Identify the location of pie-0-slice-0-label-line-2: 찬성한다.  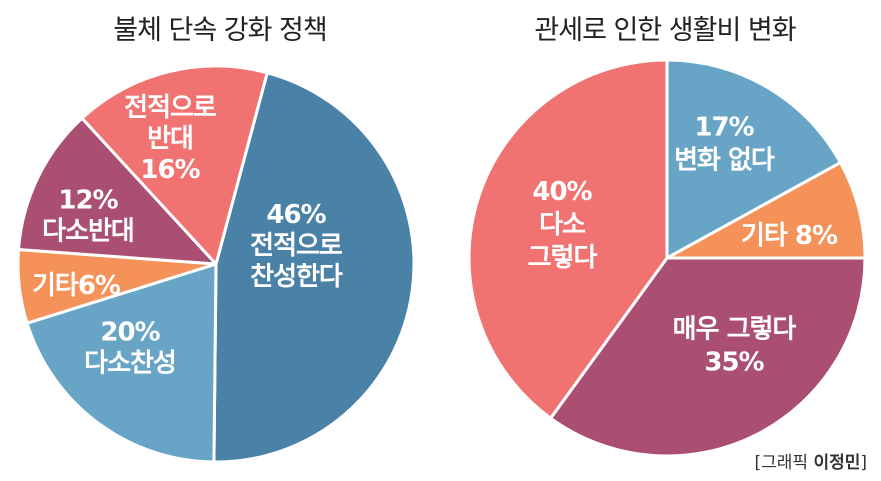
(296, 277).